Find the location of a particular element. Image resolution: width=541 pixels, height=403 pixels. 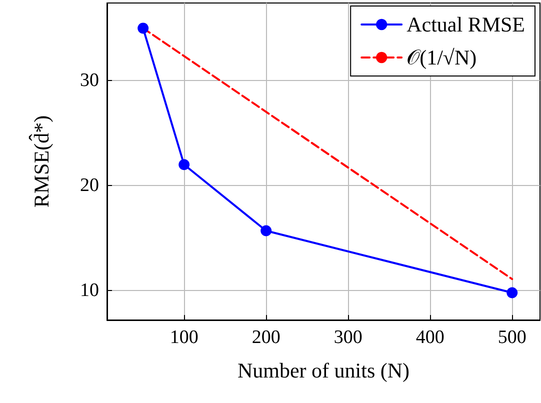

y-tick-label: 20 is located at coordinates (89, 185).